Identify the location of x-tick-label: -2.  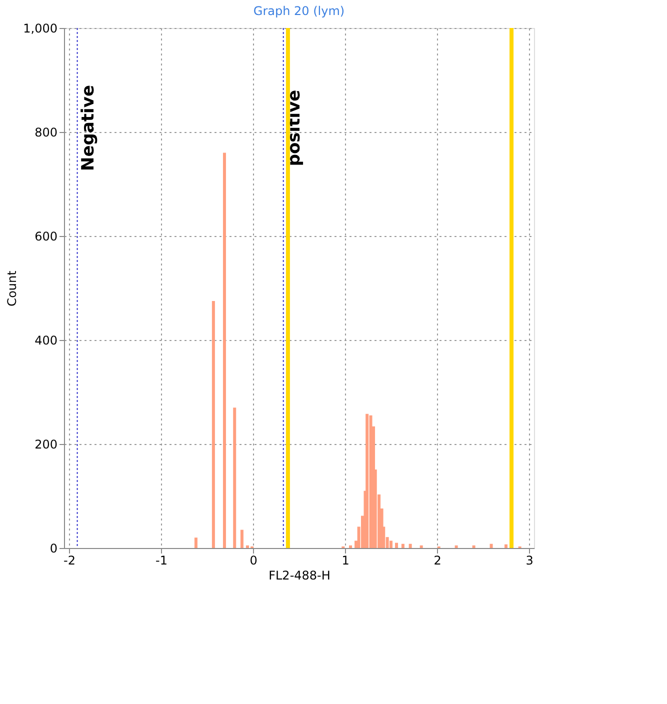
(70, 561).